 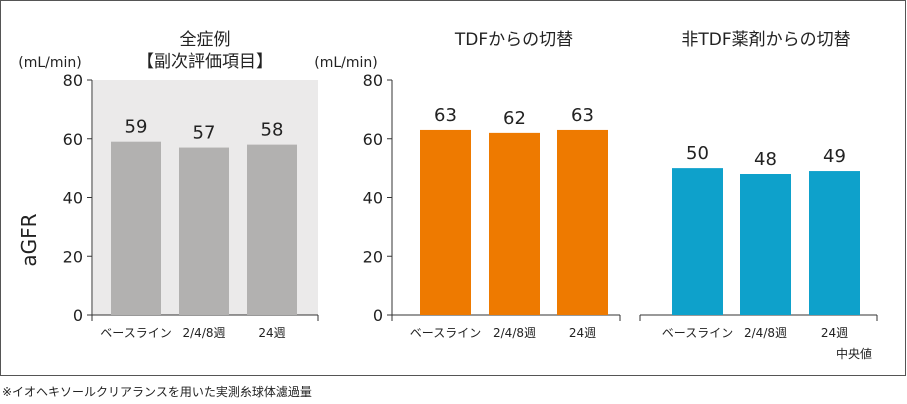 What do you see at coordinates (765, 159) in the screenshot?
I see `data-label: 48` at bounding box center [765, 159].